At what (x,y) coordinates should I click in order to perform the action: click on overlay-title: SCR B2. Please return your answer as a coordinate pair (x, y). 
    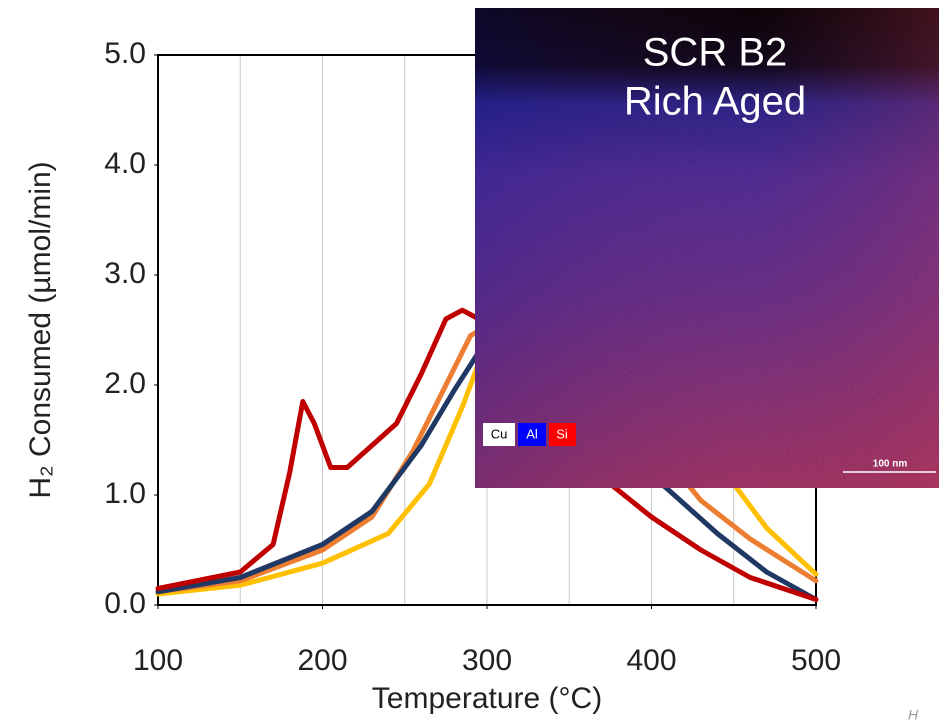
    Looking at the image, I should click on (715, 53).